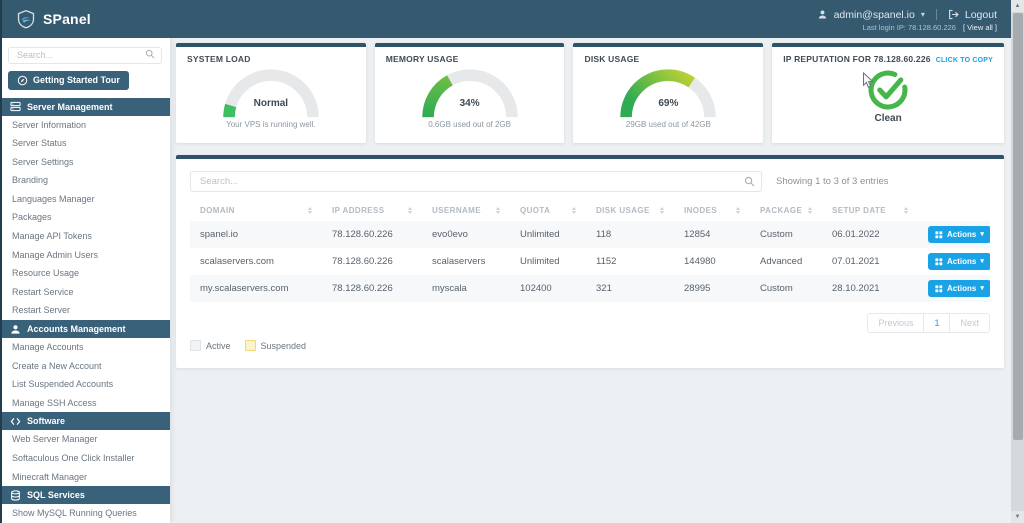 The height and width of the screenshot is (523, 1024). What do you see at coordinates (909, 27) in the screenshot?
I see `last-login-text: Last login IP: 78.128.60.226` at bounding box center [909, 27].